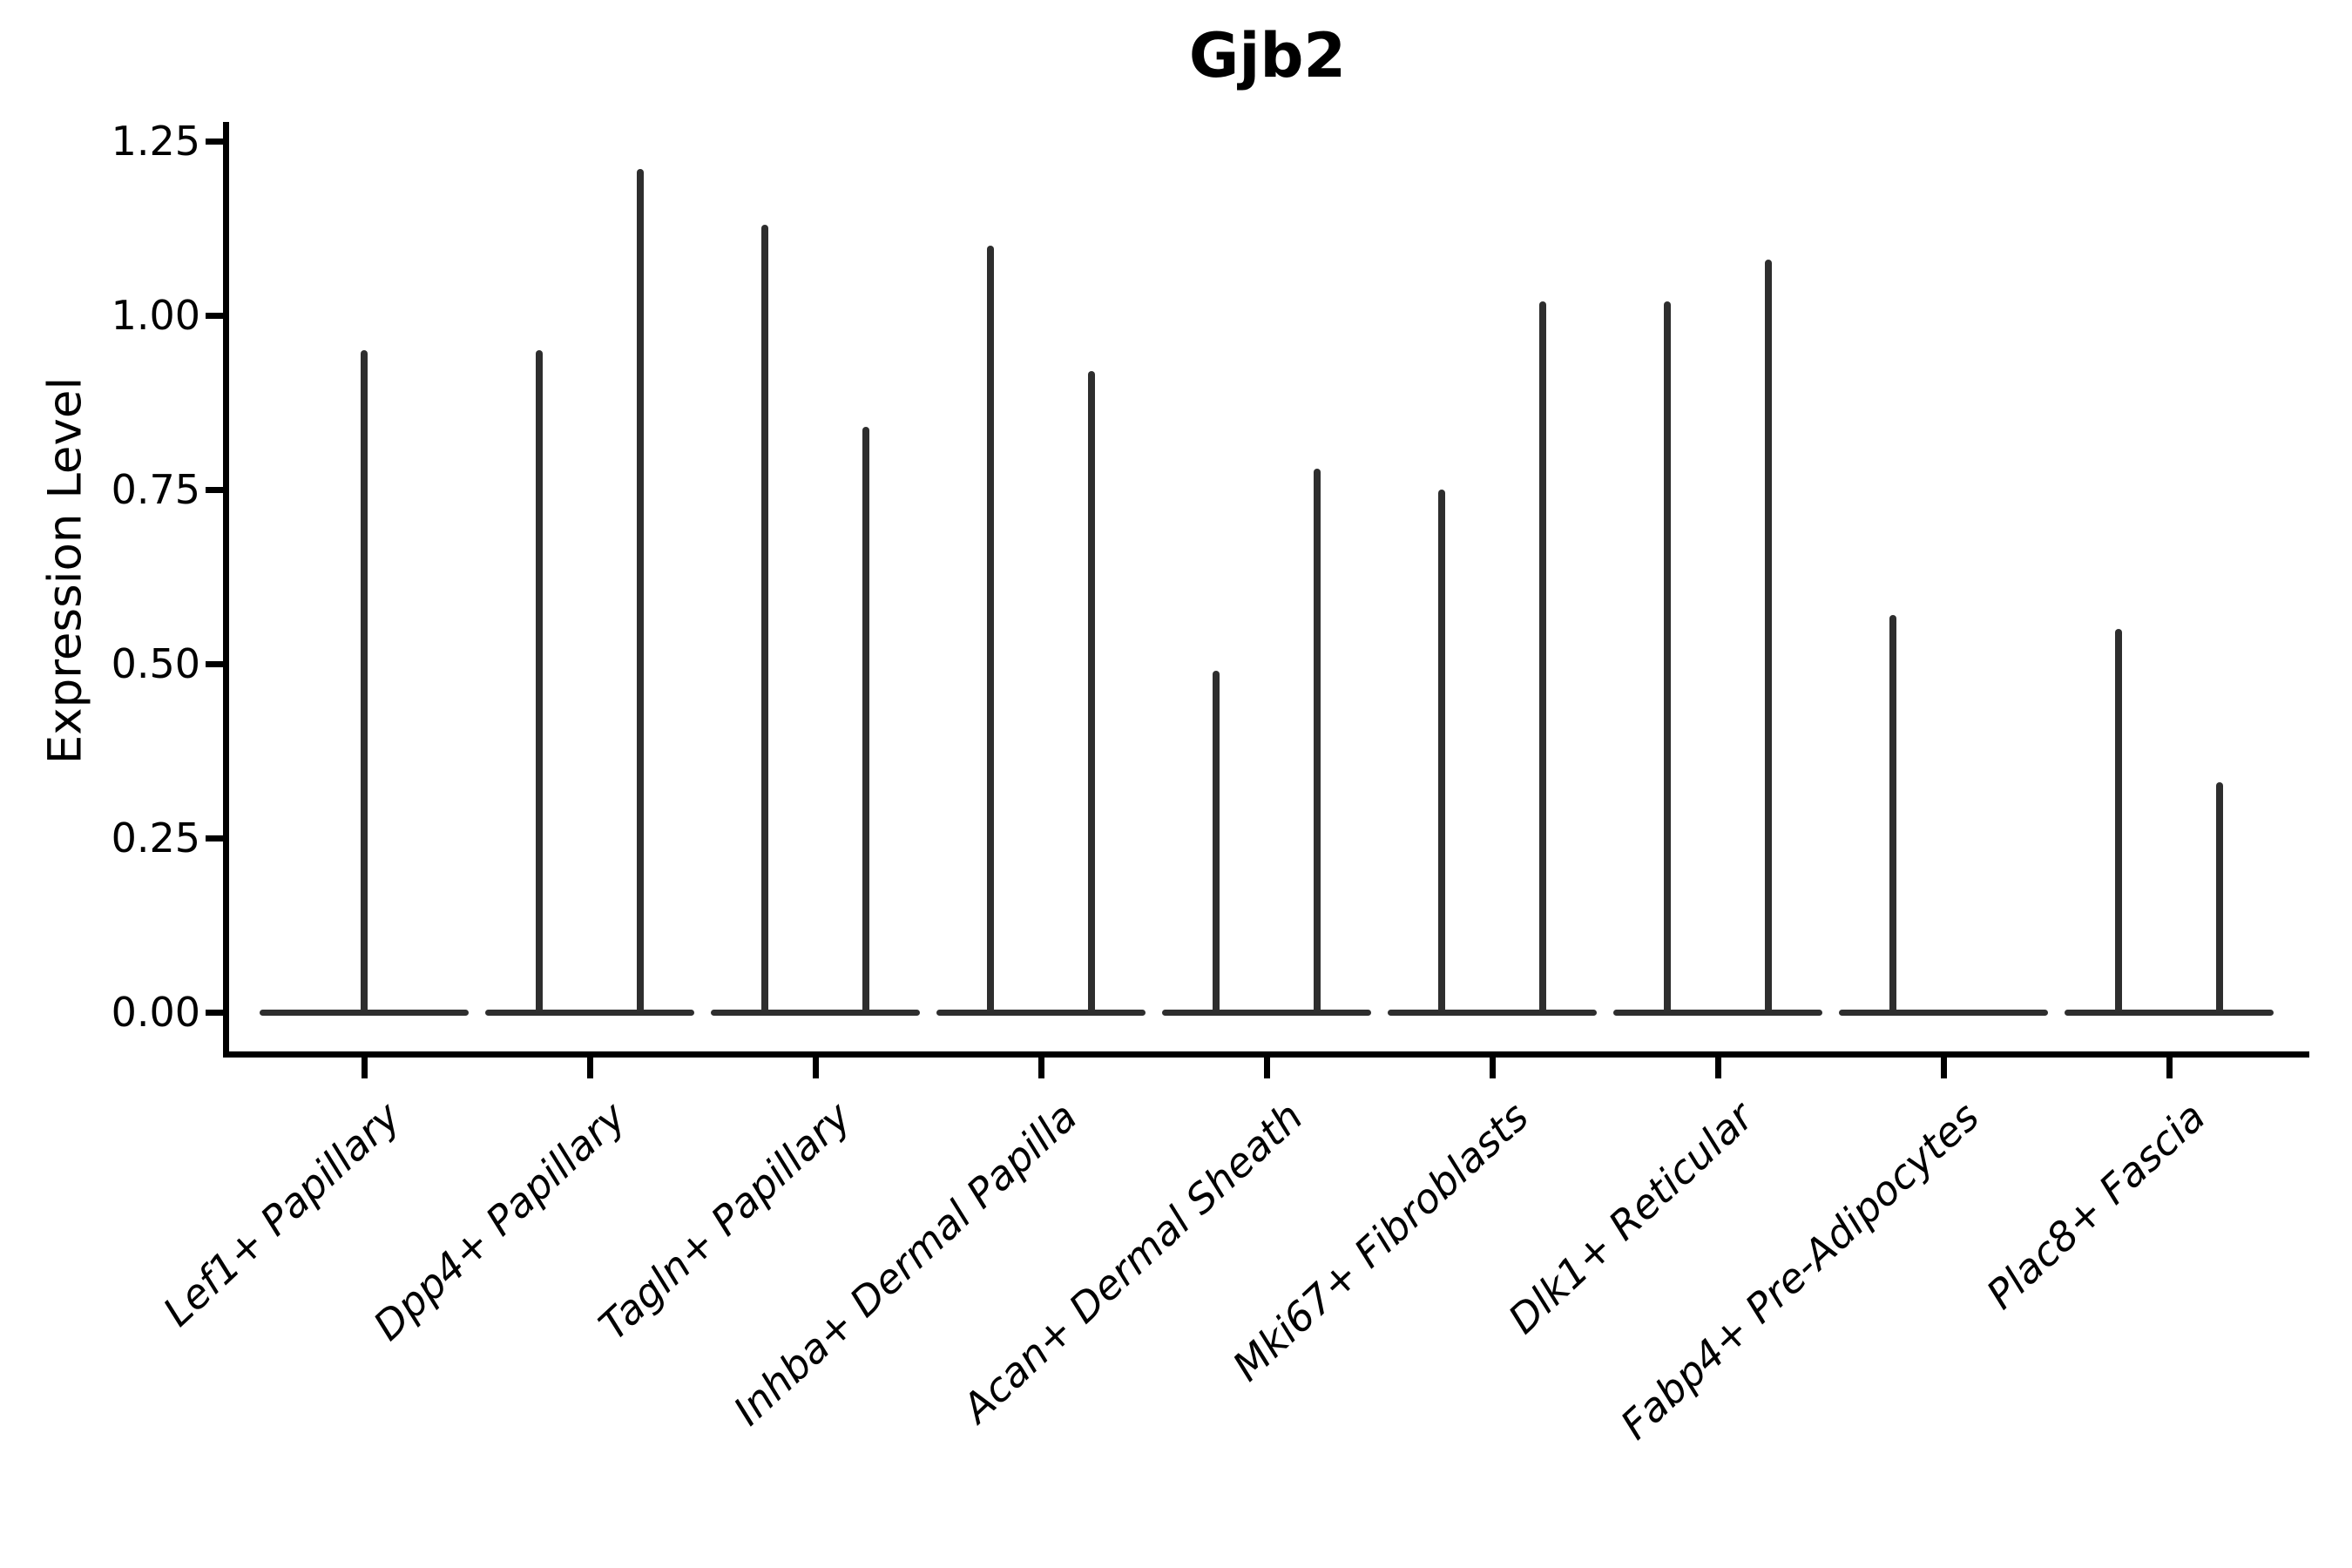 The width and height of the screenshot is (2352, 1568). Describe the element at coordinates (155, 490) in the screenshot. I see `y-tick-label: 0.75` at that location.